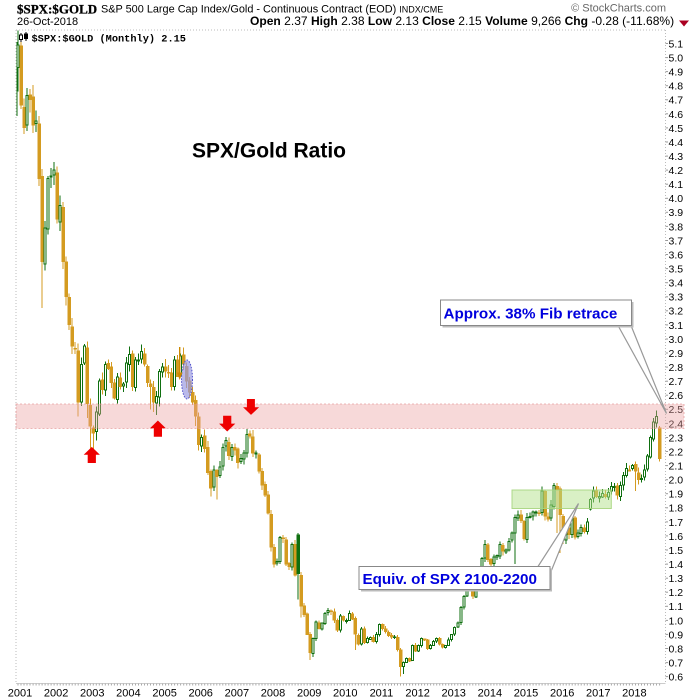 The height and width of the screenshot is (700, 700). Describe the element at coordinates (92, 694) in the screenshot. I see `svg-text: 2003` at that location.